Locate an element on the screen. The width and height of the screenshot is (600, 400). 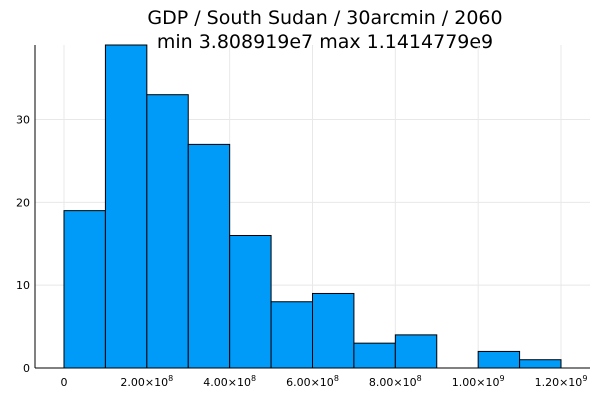
x-tick-label-0: 0 is located at coordinates (63, 382).